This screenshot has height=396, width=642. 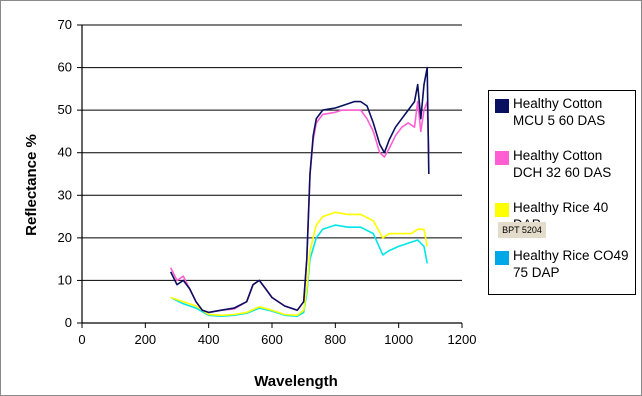 I want to click on x-tick-label: 600, so click(x=272, y=339).